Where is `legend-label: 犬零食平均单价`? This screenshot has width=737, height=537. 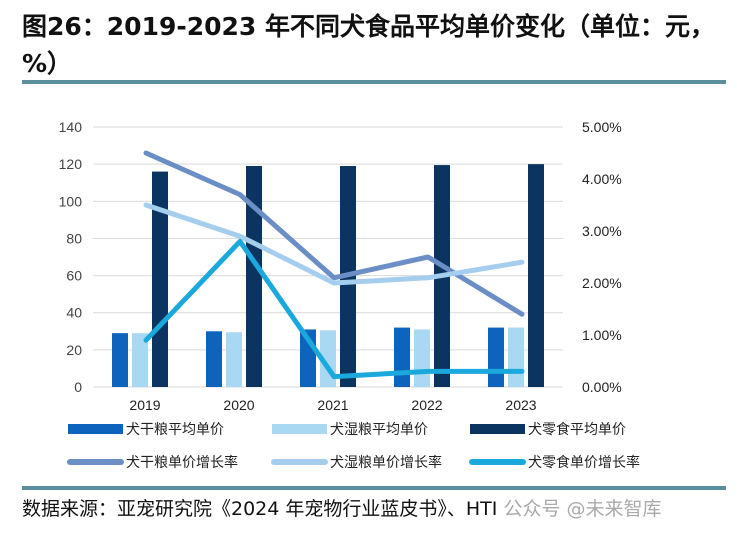 legend-label: 犬零食平均单价 is located at coordinates (577, 429).